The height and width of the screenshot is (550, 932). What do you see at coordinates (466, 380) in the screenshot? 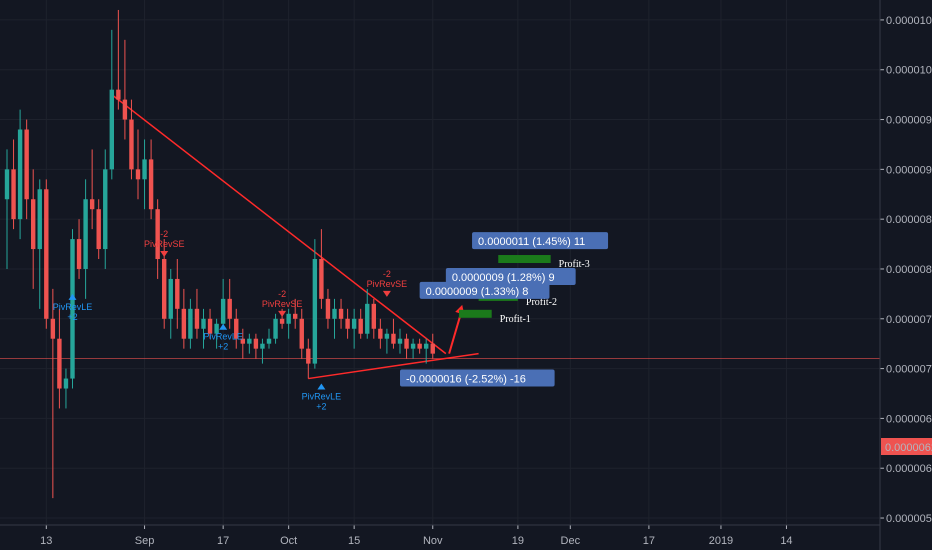
I see `position-label-text: -0.0000016 (-2.52%) -16` at bounding box center [466, 380].